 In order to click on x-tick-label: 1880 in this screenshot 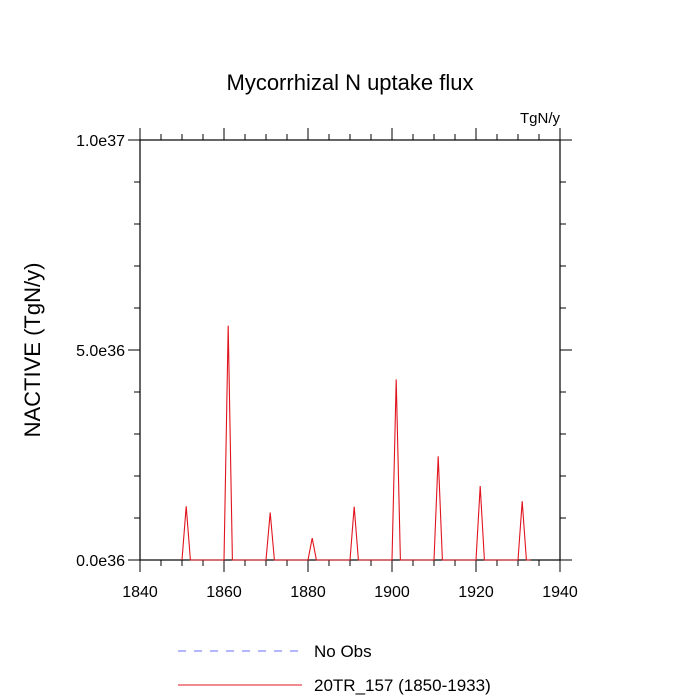, I will do `click(308, 592)`.